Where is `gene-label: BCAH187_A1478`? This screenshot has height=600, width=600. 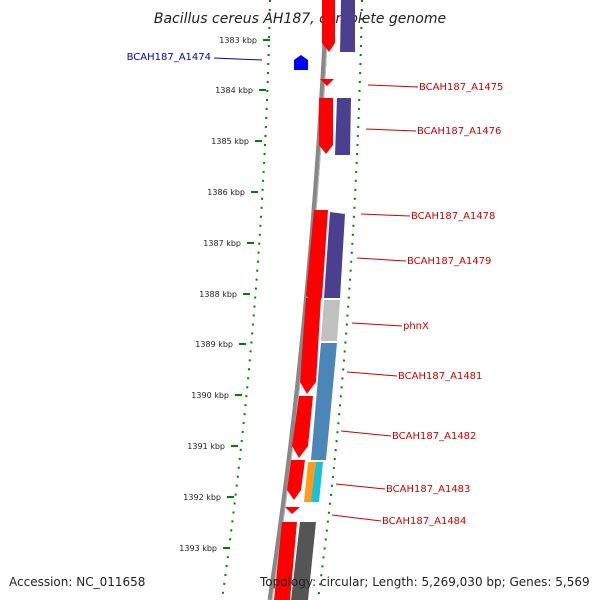 gene-label: BCAH187_A1478 is located at coordinates (453, 216).